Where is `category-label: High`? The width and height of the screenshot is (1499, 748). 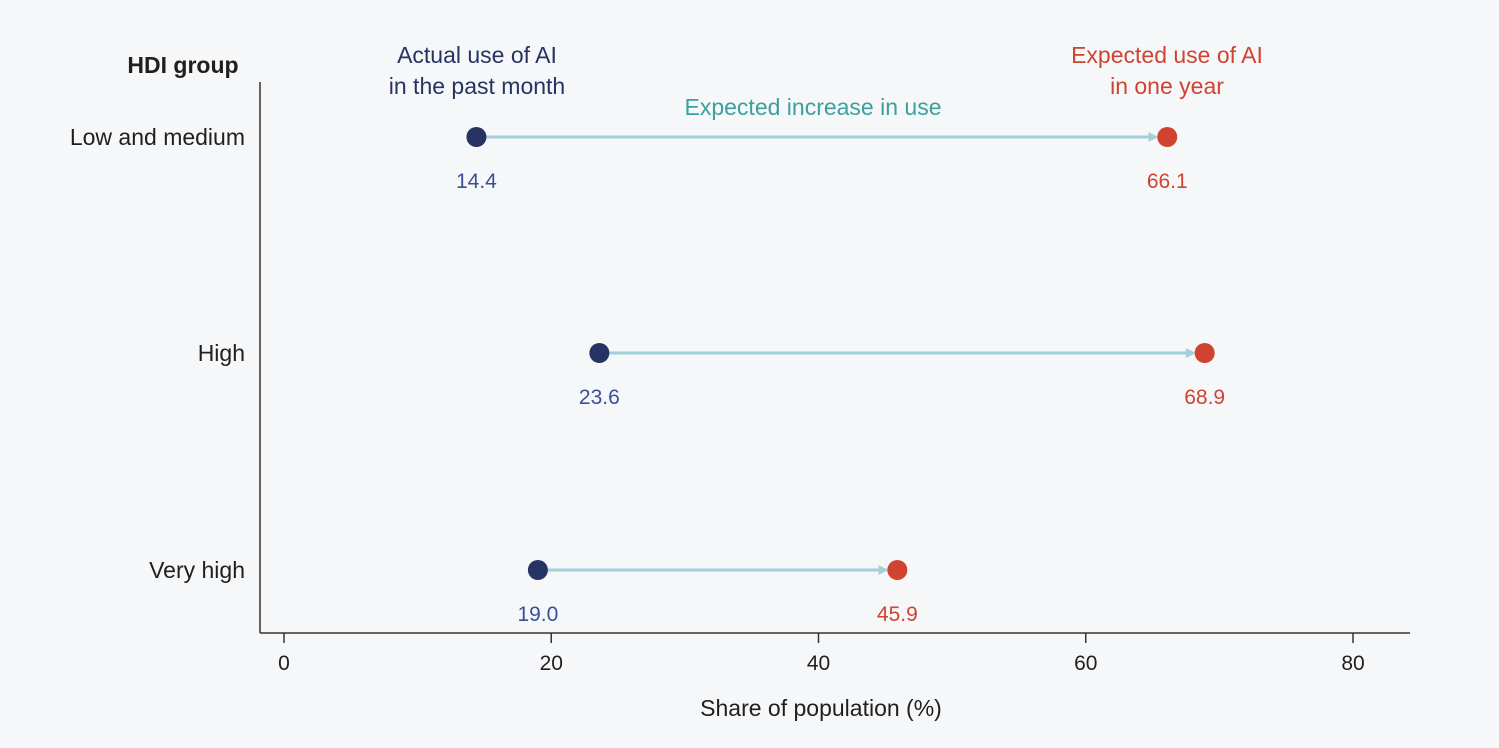
category-label: High is located at coordinates (221, 353).